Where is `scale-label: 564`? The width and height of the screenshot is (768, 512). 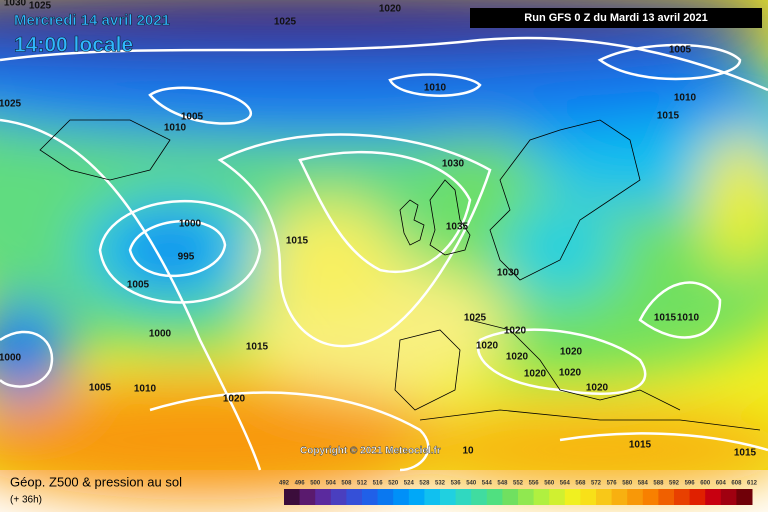
scale-label: 564 is located at coordinates (565, 484).